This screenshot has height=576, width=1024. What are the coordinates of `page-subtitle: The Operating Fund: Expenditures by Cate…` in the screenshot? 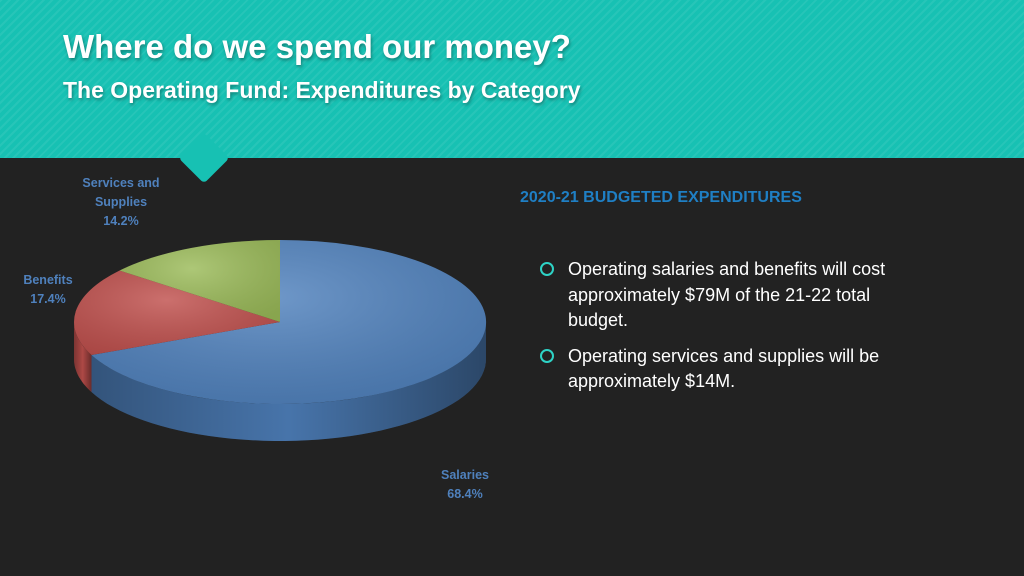 It's located at (322, 90).